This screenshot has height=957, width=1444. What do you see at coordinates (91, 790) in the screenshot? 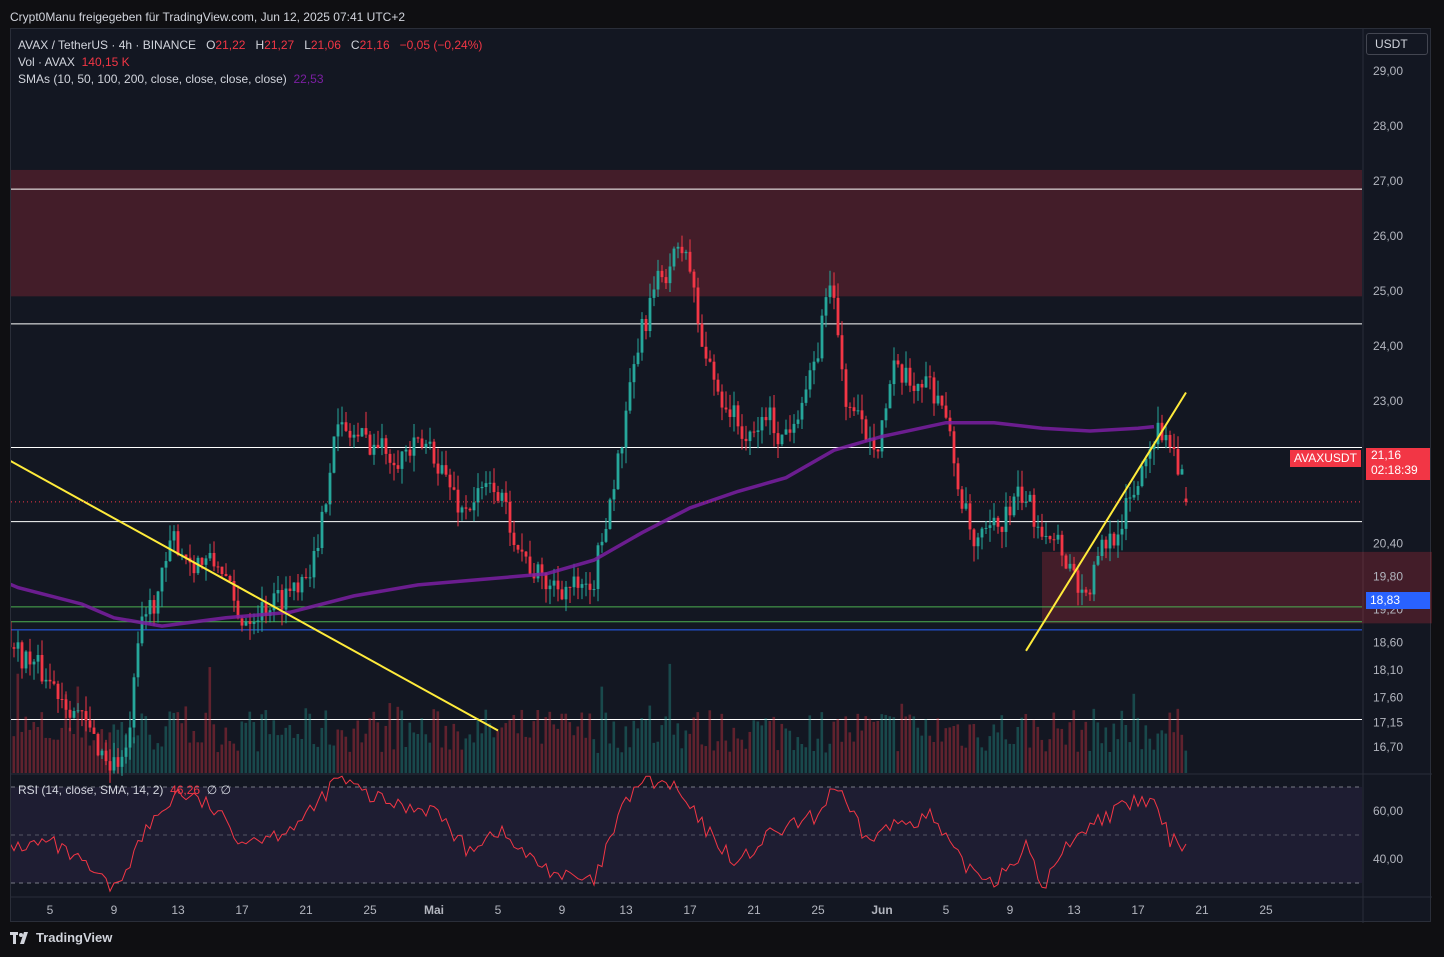
I see `rsi-label: RSI (14, close, SMA, 14, 2)` at bounding box center [91, 790].